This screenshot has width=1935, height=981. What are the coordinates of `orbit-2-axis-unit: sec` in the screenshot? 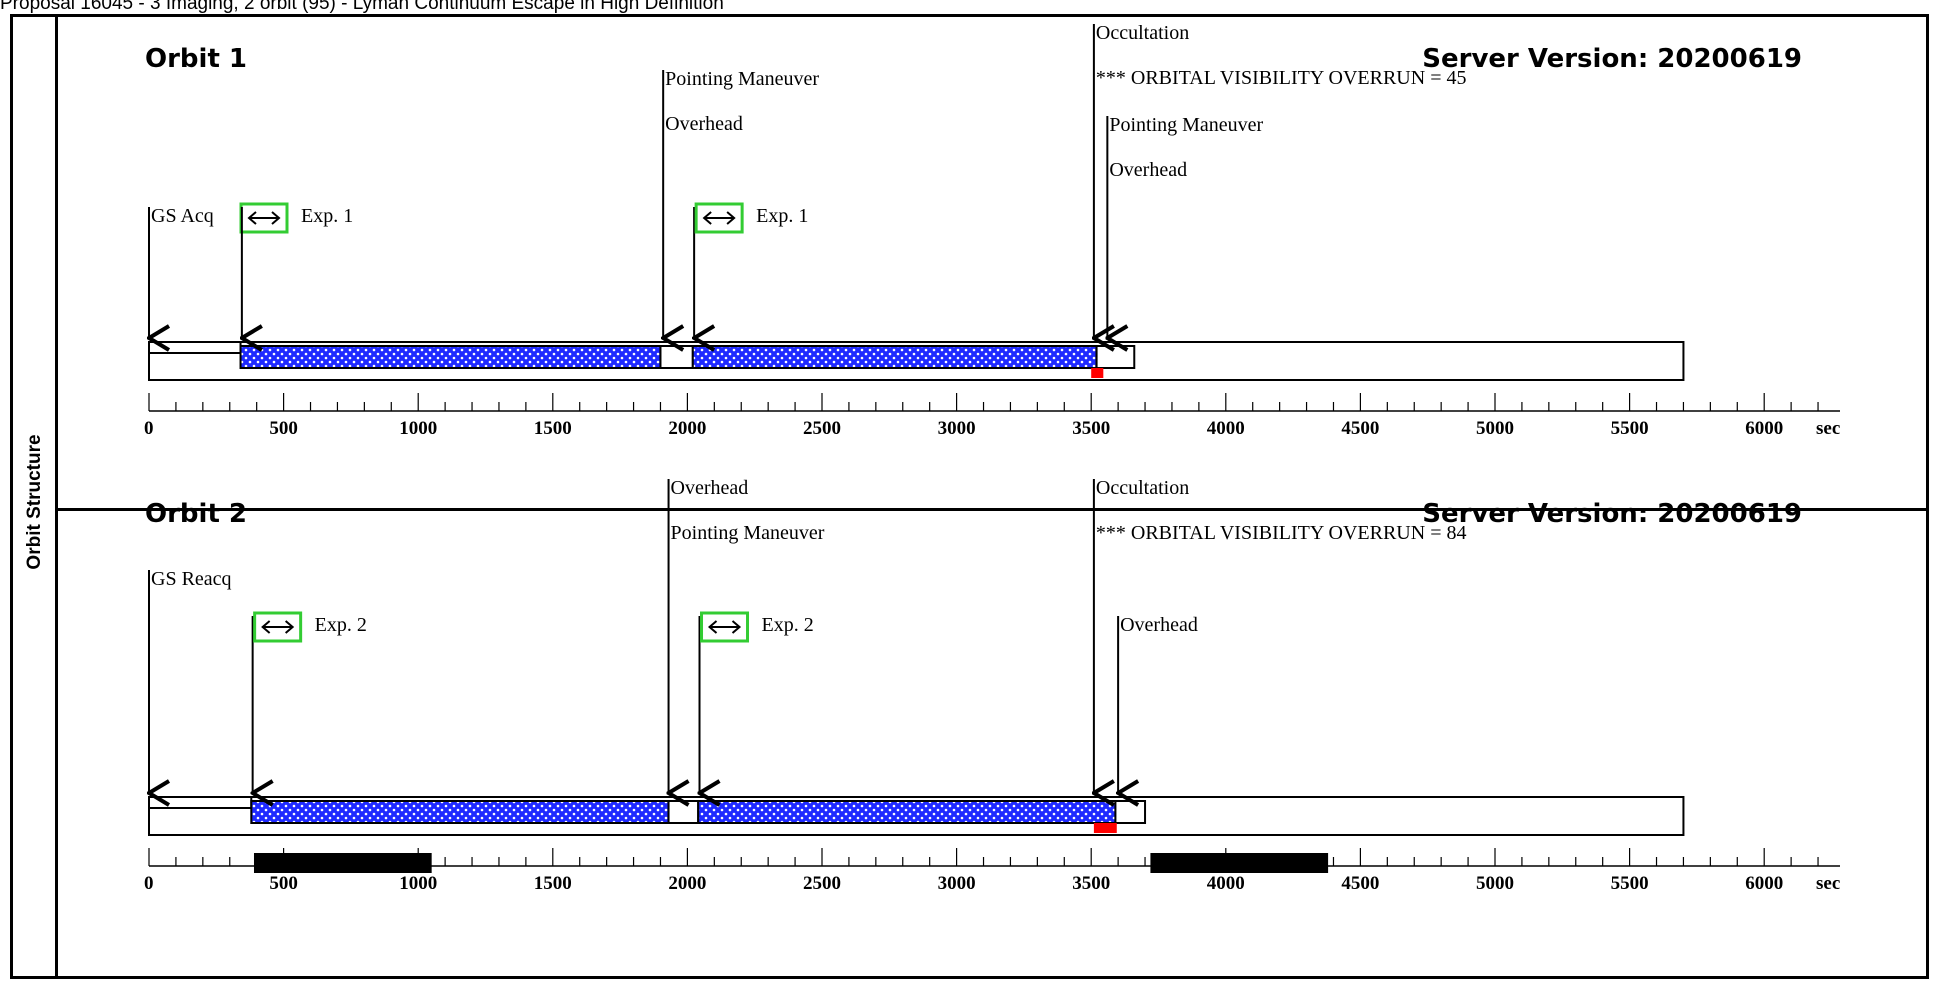 It's located at (1828, 883).